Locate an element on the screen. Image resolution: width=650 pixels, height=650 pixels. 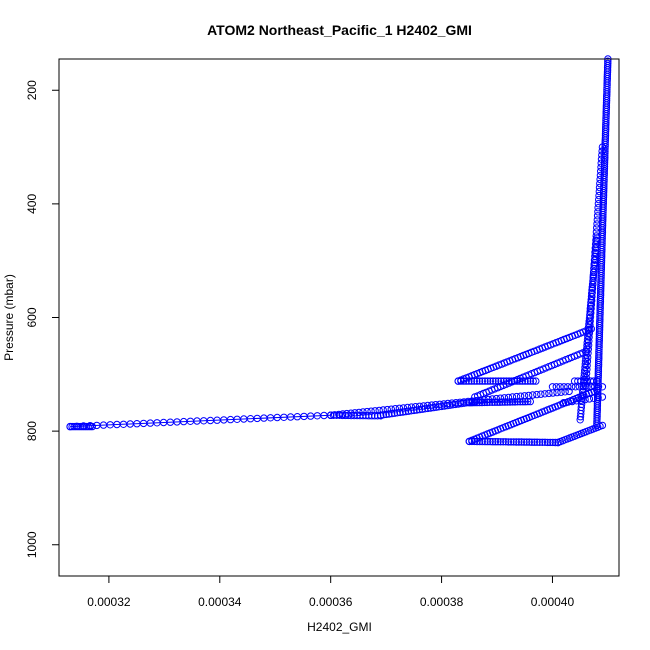
x-axis-label: H2402_GMI is located at coordinates (339, 627).